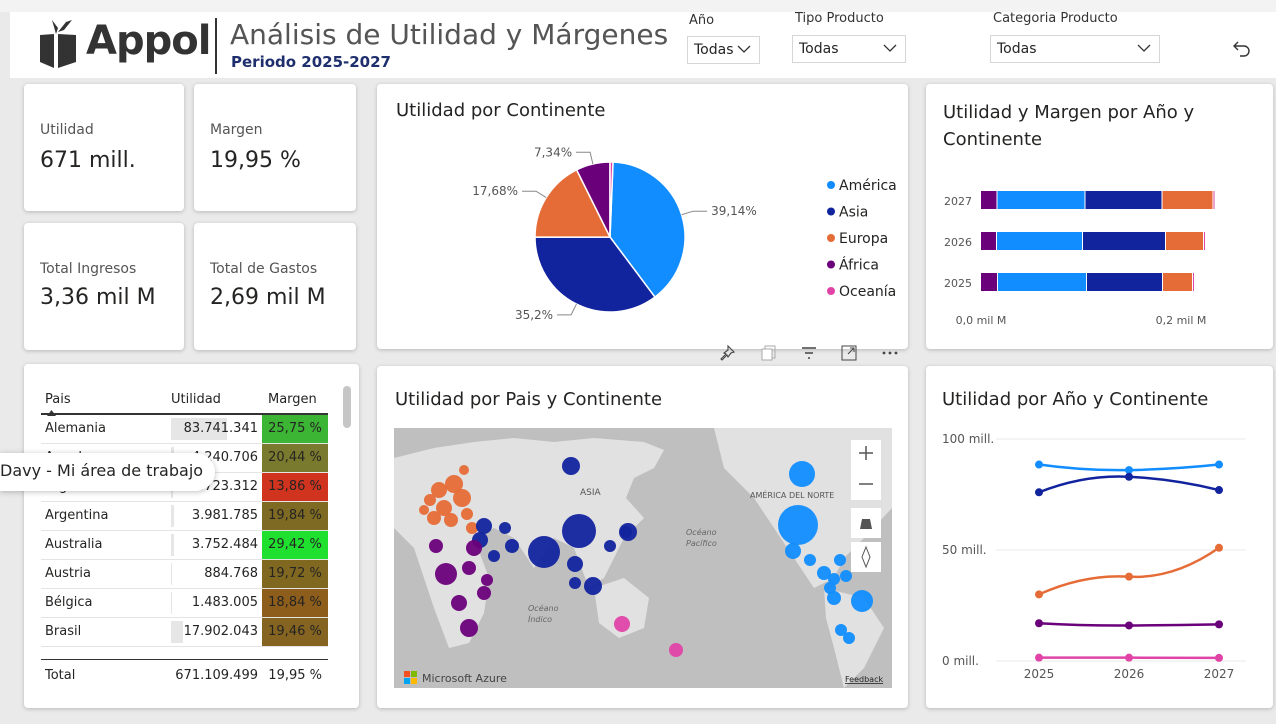 The height and width of the screenshot is (724, 1276). I want to click on kpi-card-gastos: Total de Gastos 2,69 mil M, so click(275, 286).